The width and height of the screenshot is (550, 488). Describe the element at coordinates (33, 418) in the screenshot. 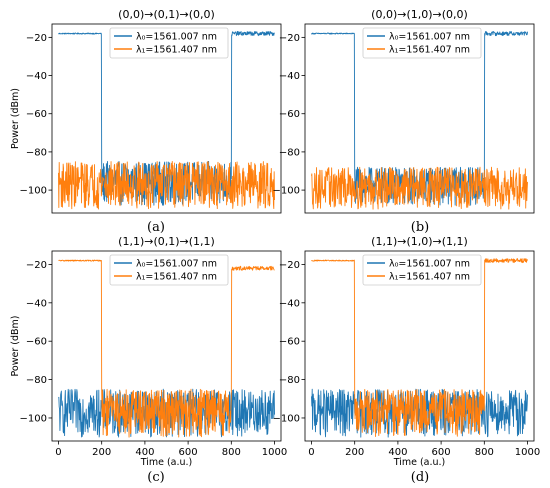

I see `y-tick-label-c-0: −100` at that location.